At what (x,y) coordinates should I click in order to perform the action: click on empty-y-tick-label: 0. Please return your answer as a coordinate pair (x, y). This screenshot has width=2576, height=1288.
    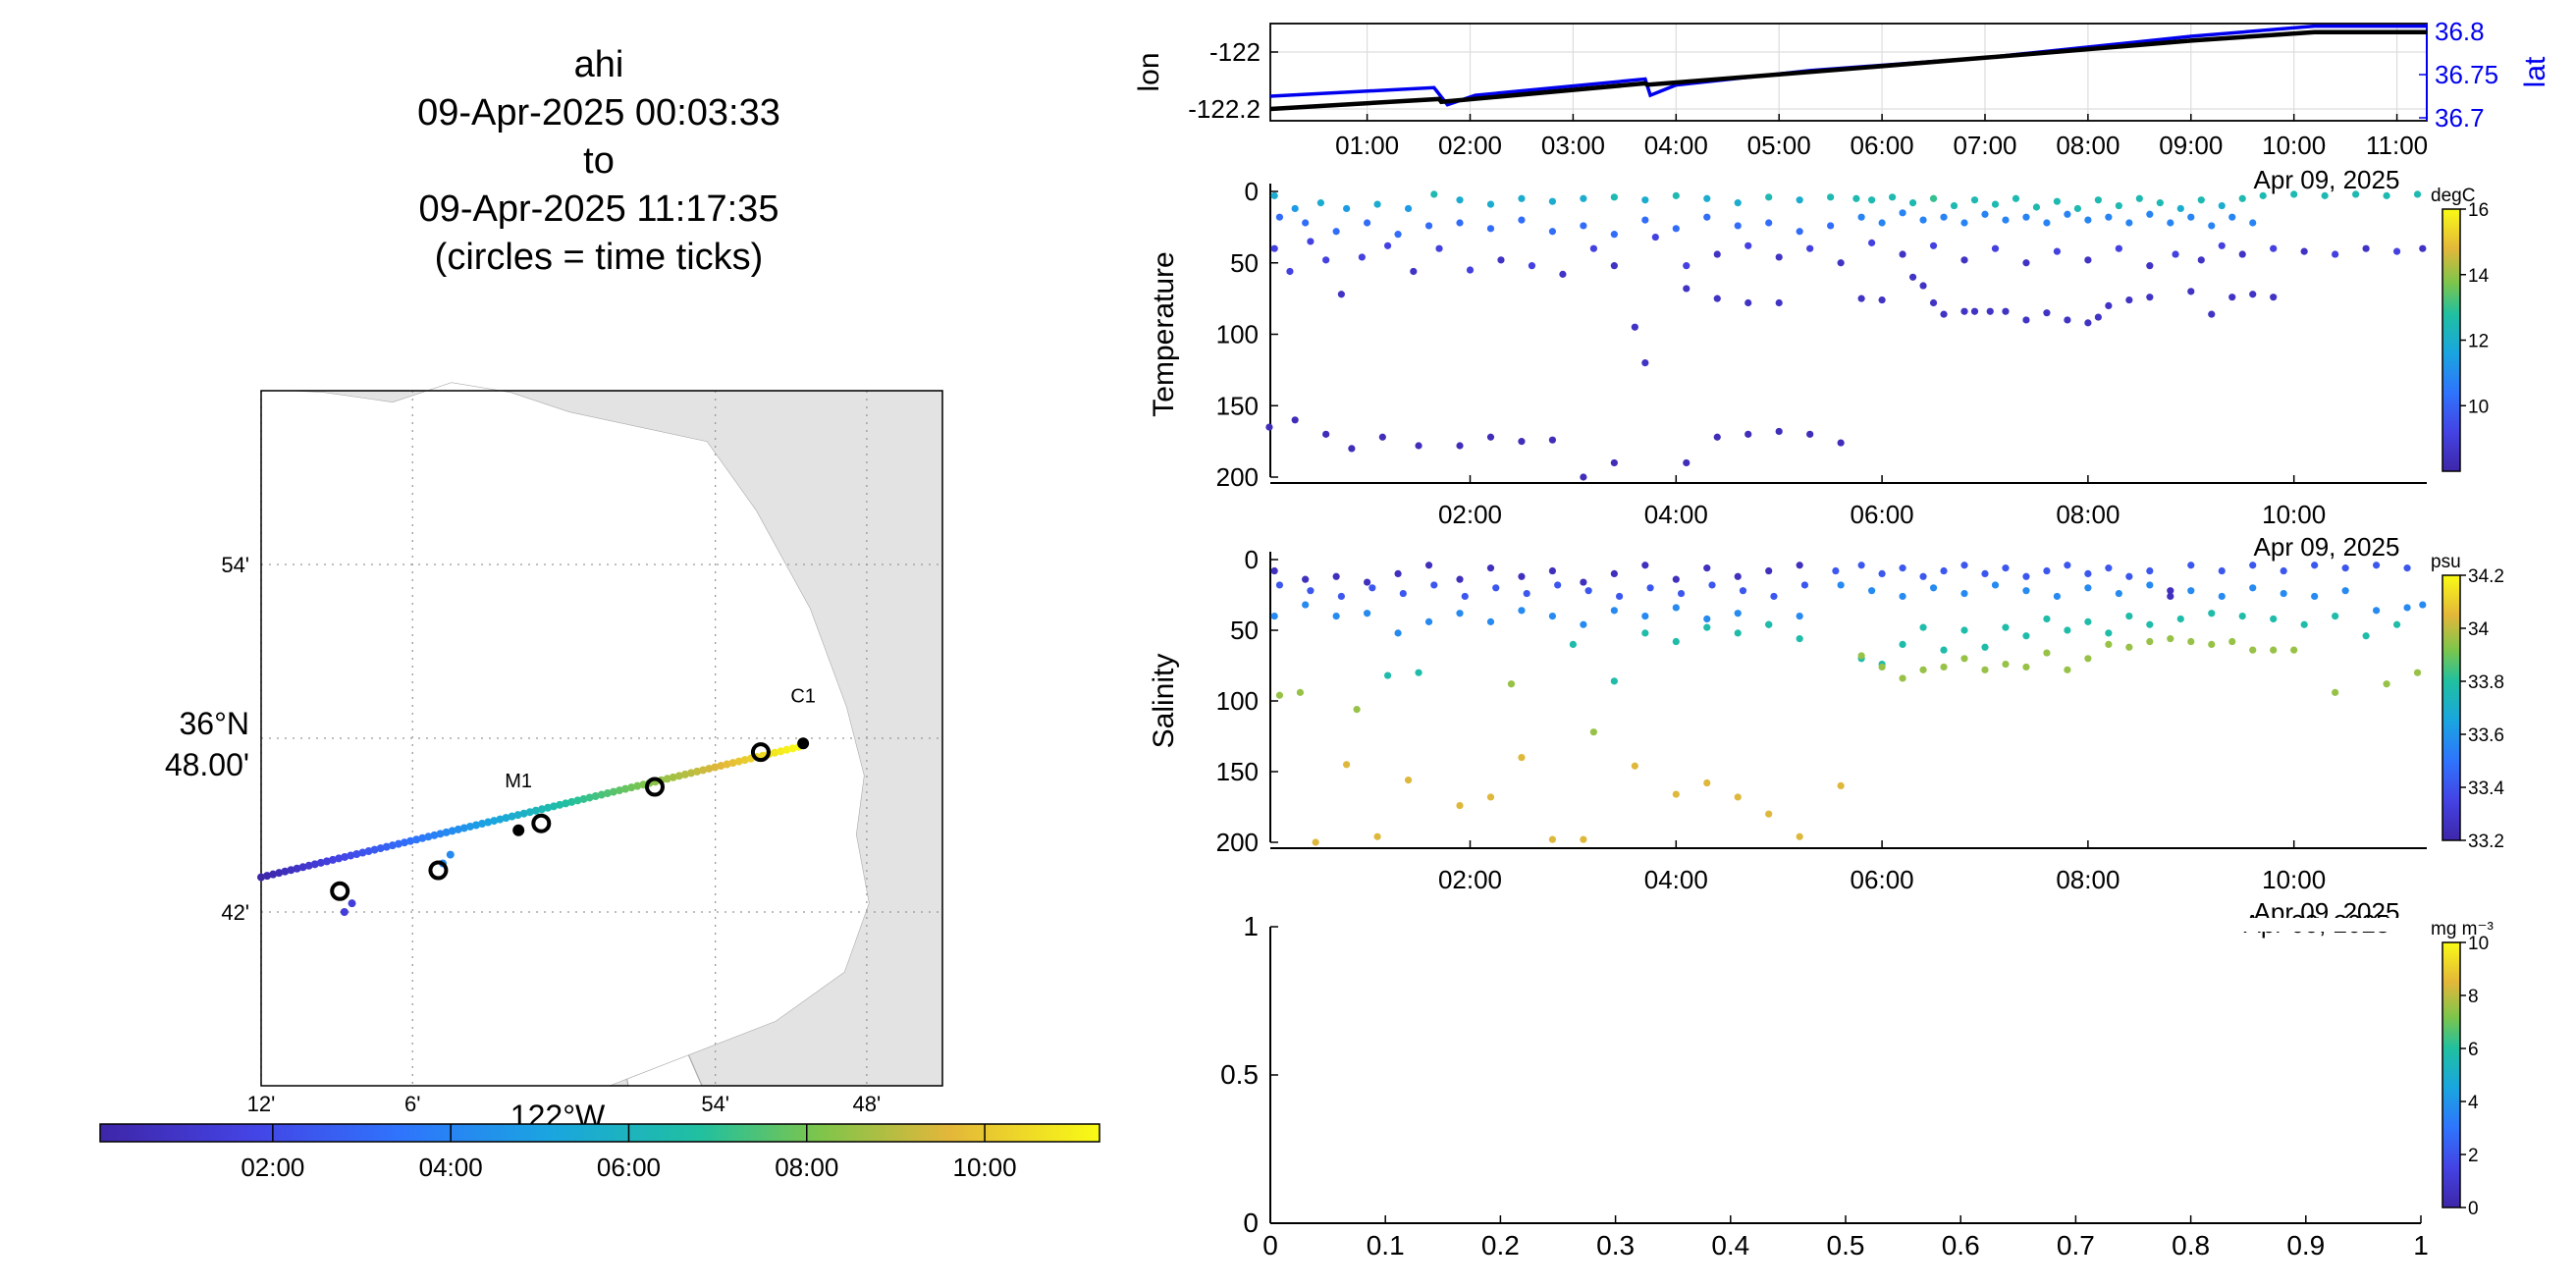
    Looking at the image, I should click on (1251, 1223).